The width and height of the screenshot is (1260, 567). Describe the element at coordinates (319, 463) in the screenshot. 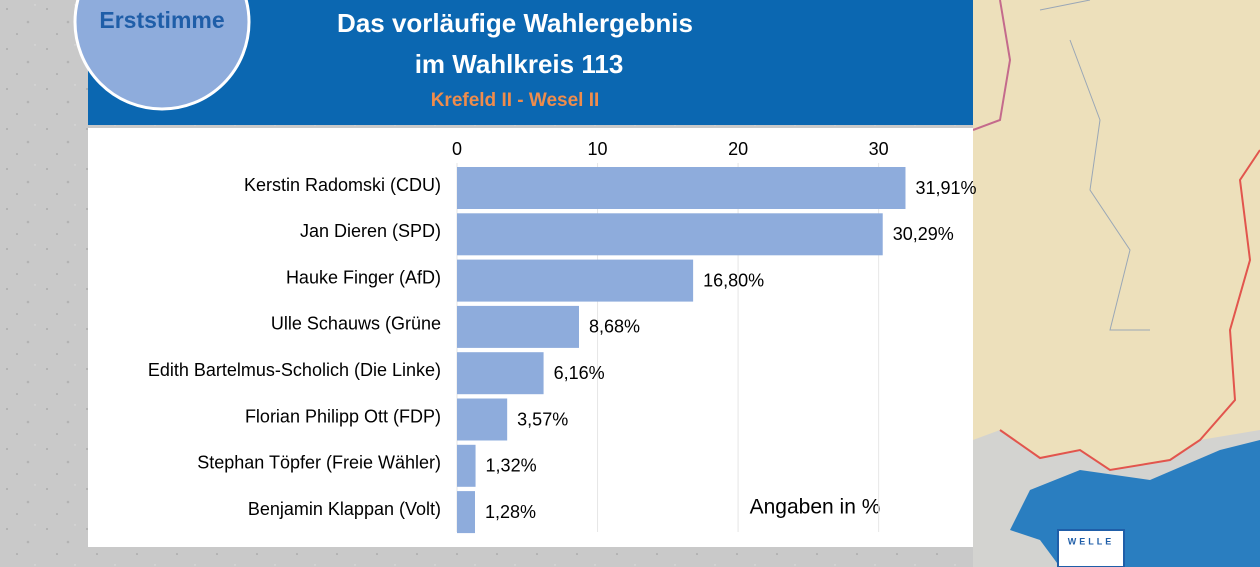

I see `y-tick-label: Stephan Töpfer (Freie Wähler)` at that location.